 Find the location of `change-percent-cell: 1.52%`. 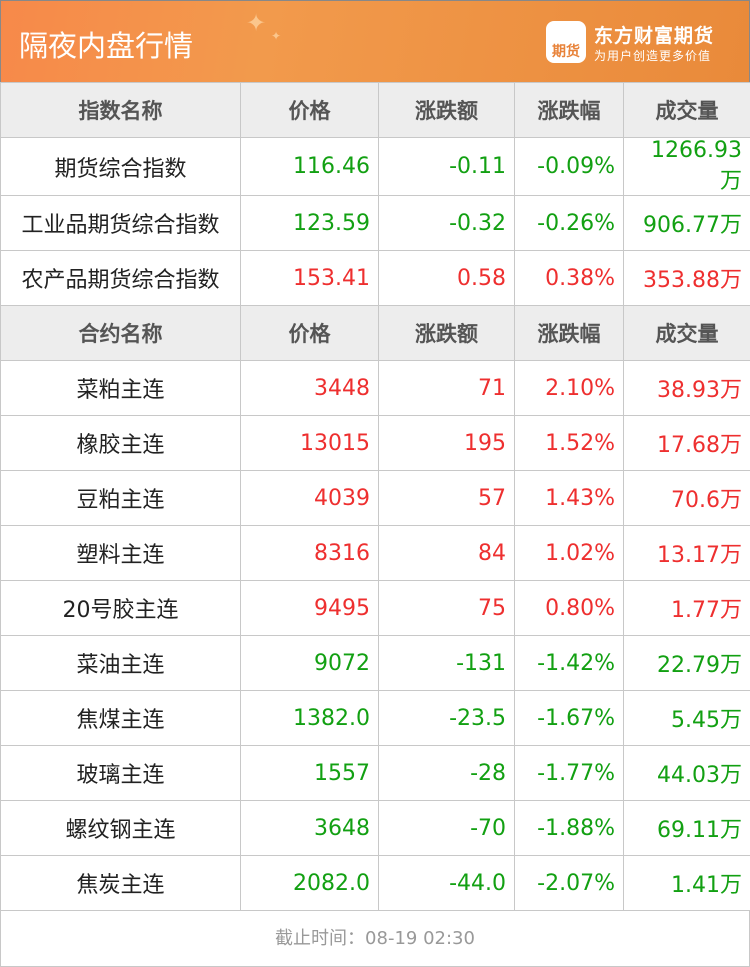

change-percent-cell: 1.52% is located at coordinates (569, 443).